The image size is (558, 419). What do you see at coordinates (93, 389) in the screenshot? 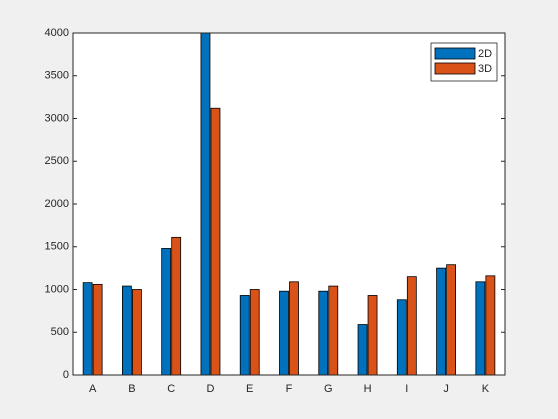
I see `x-tick-label: A` at bounding box center [93, 389].